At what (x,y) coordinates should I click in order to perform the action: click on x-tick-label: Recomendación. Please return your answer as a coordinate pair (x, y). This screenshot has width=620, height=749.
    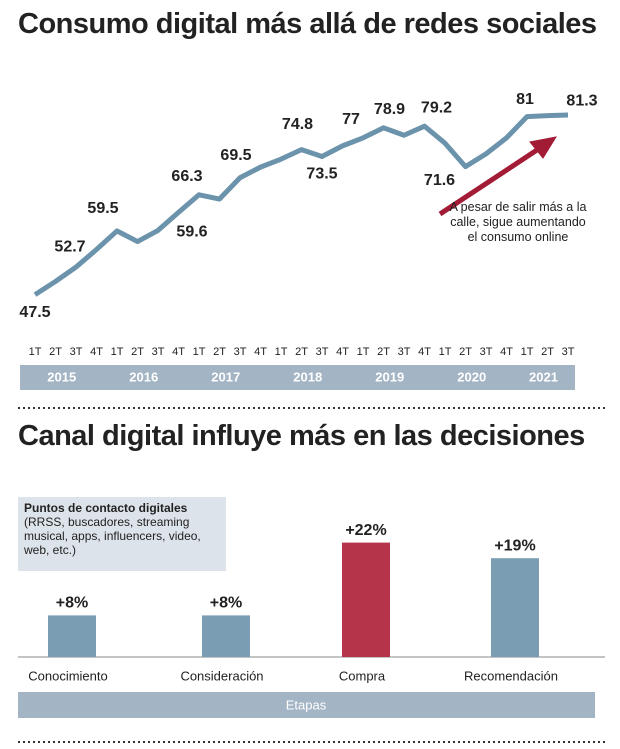
    Looking at the image, I should click on (511, 675).